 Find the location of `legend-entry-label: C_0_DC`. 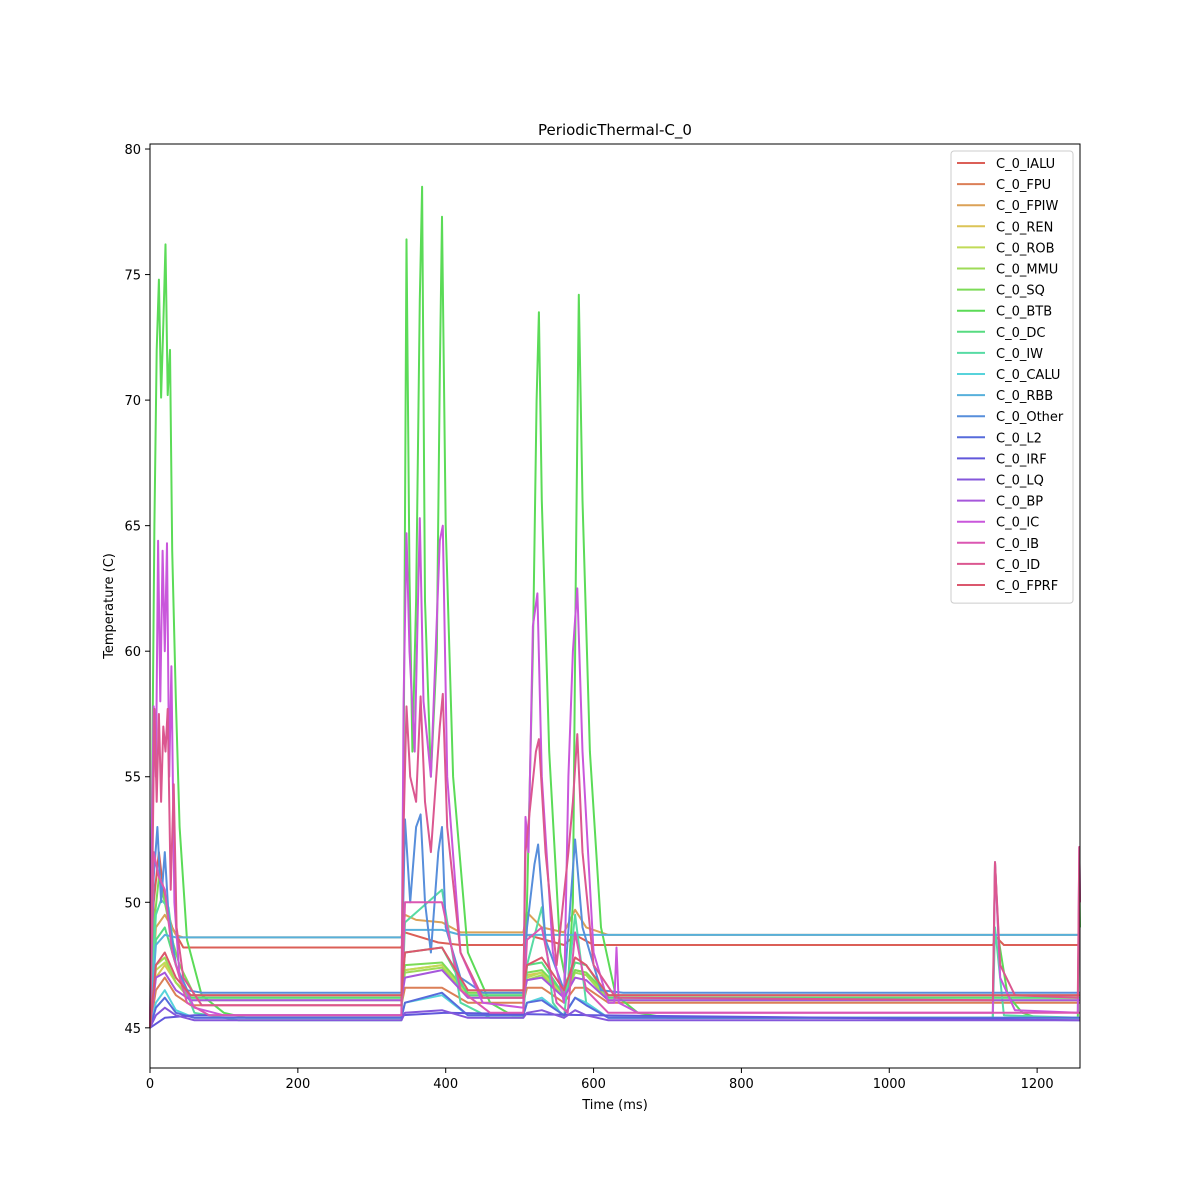

legend-entry-label: C_0_DC is located at coordinates (1020, 333).